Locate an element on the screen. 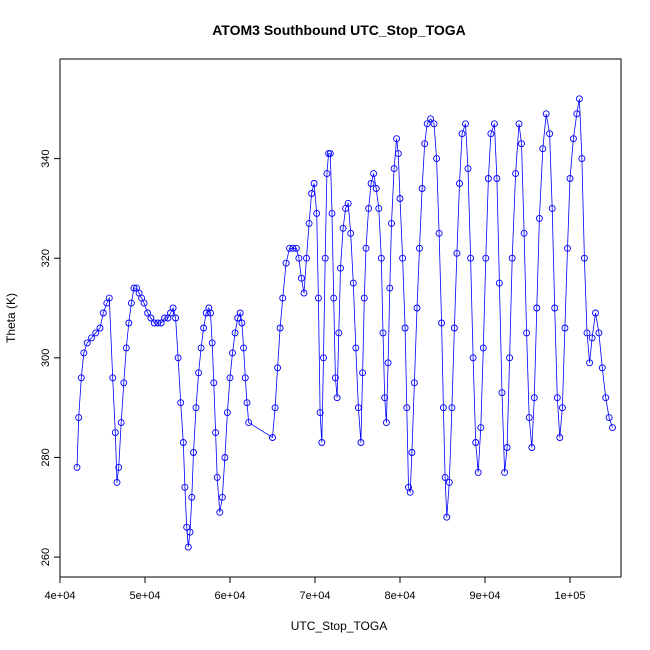 The image size is (650, 650). y-tick-label: 320 is located at coordinates (46, 258).